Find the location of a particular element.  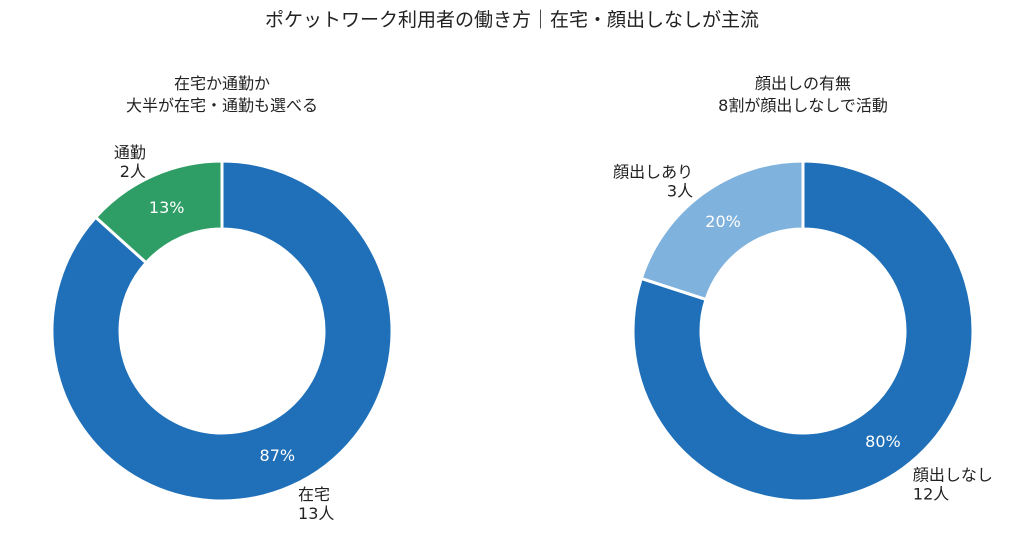

slice-percent-label: 80% is located at coordinates (883, 441).